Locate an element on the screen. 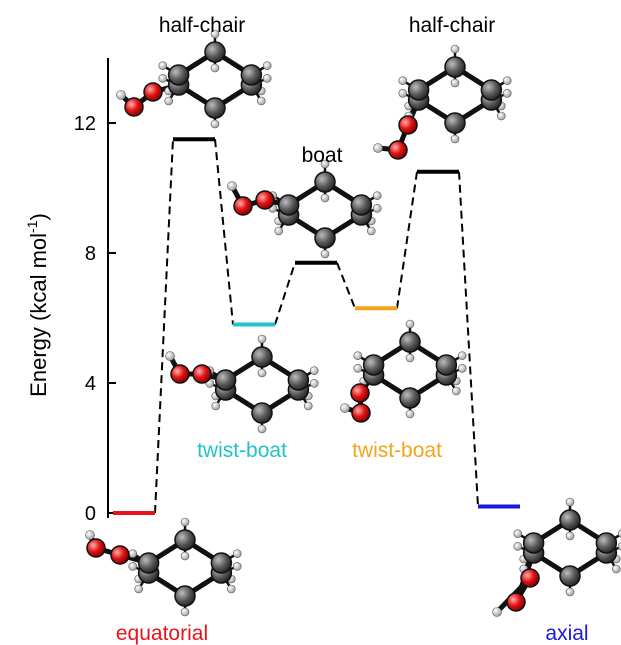  y-tick-label: 8 is located at coordinates (90, 254).